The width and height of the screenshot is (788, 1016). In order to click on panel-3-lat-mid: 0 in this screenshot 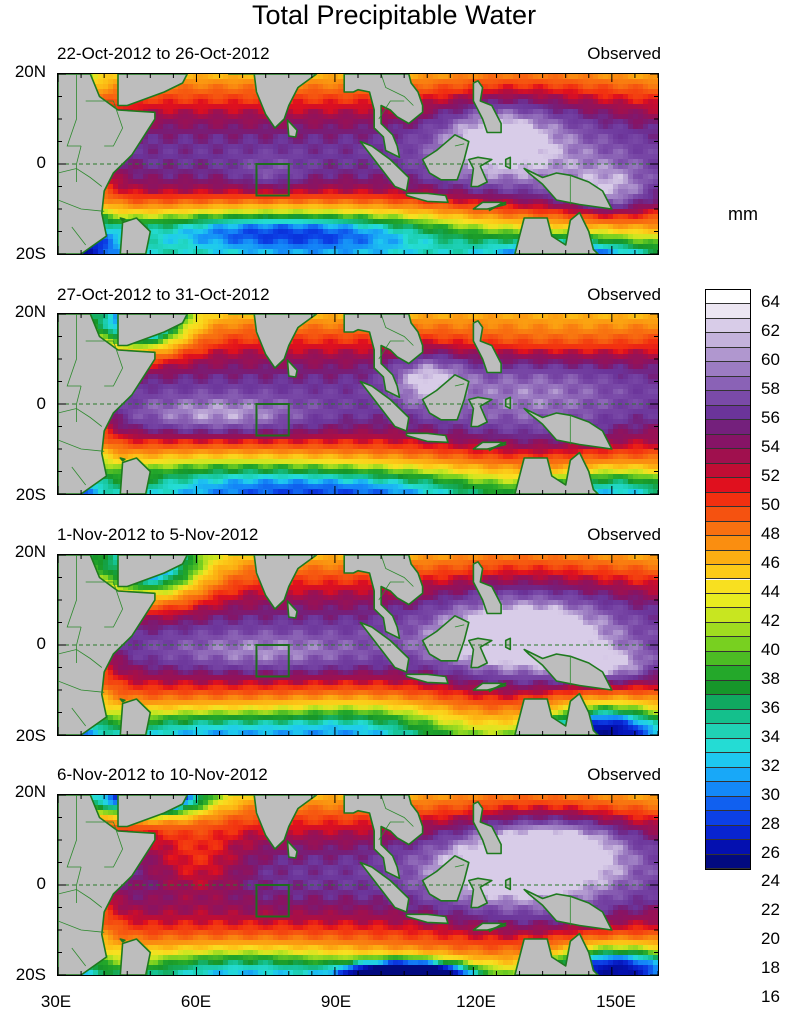, I will do `click(41, 643)`.